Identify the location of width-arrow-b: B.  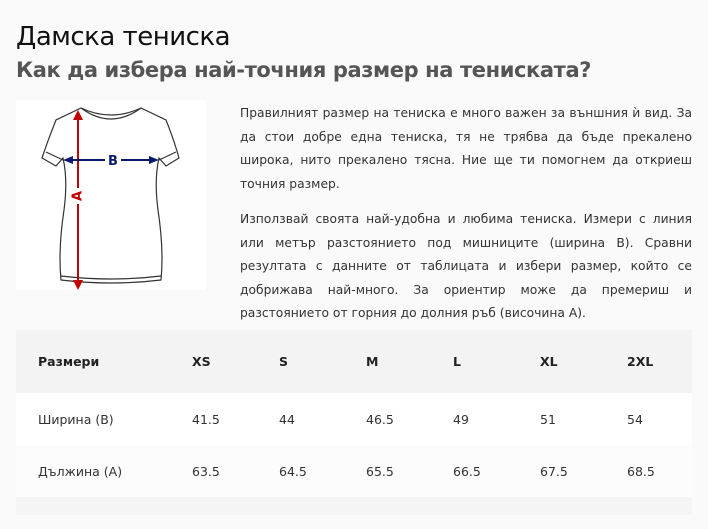
(111, 160).